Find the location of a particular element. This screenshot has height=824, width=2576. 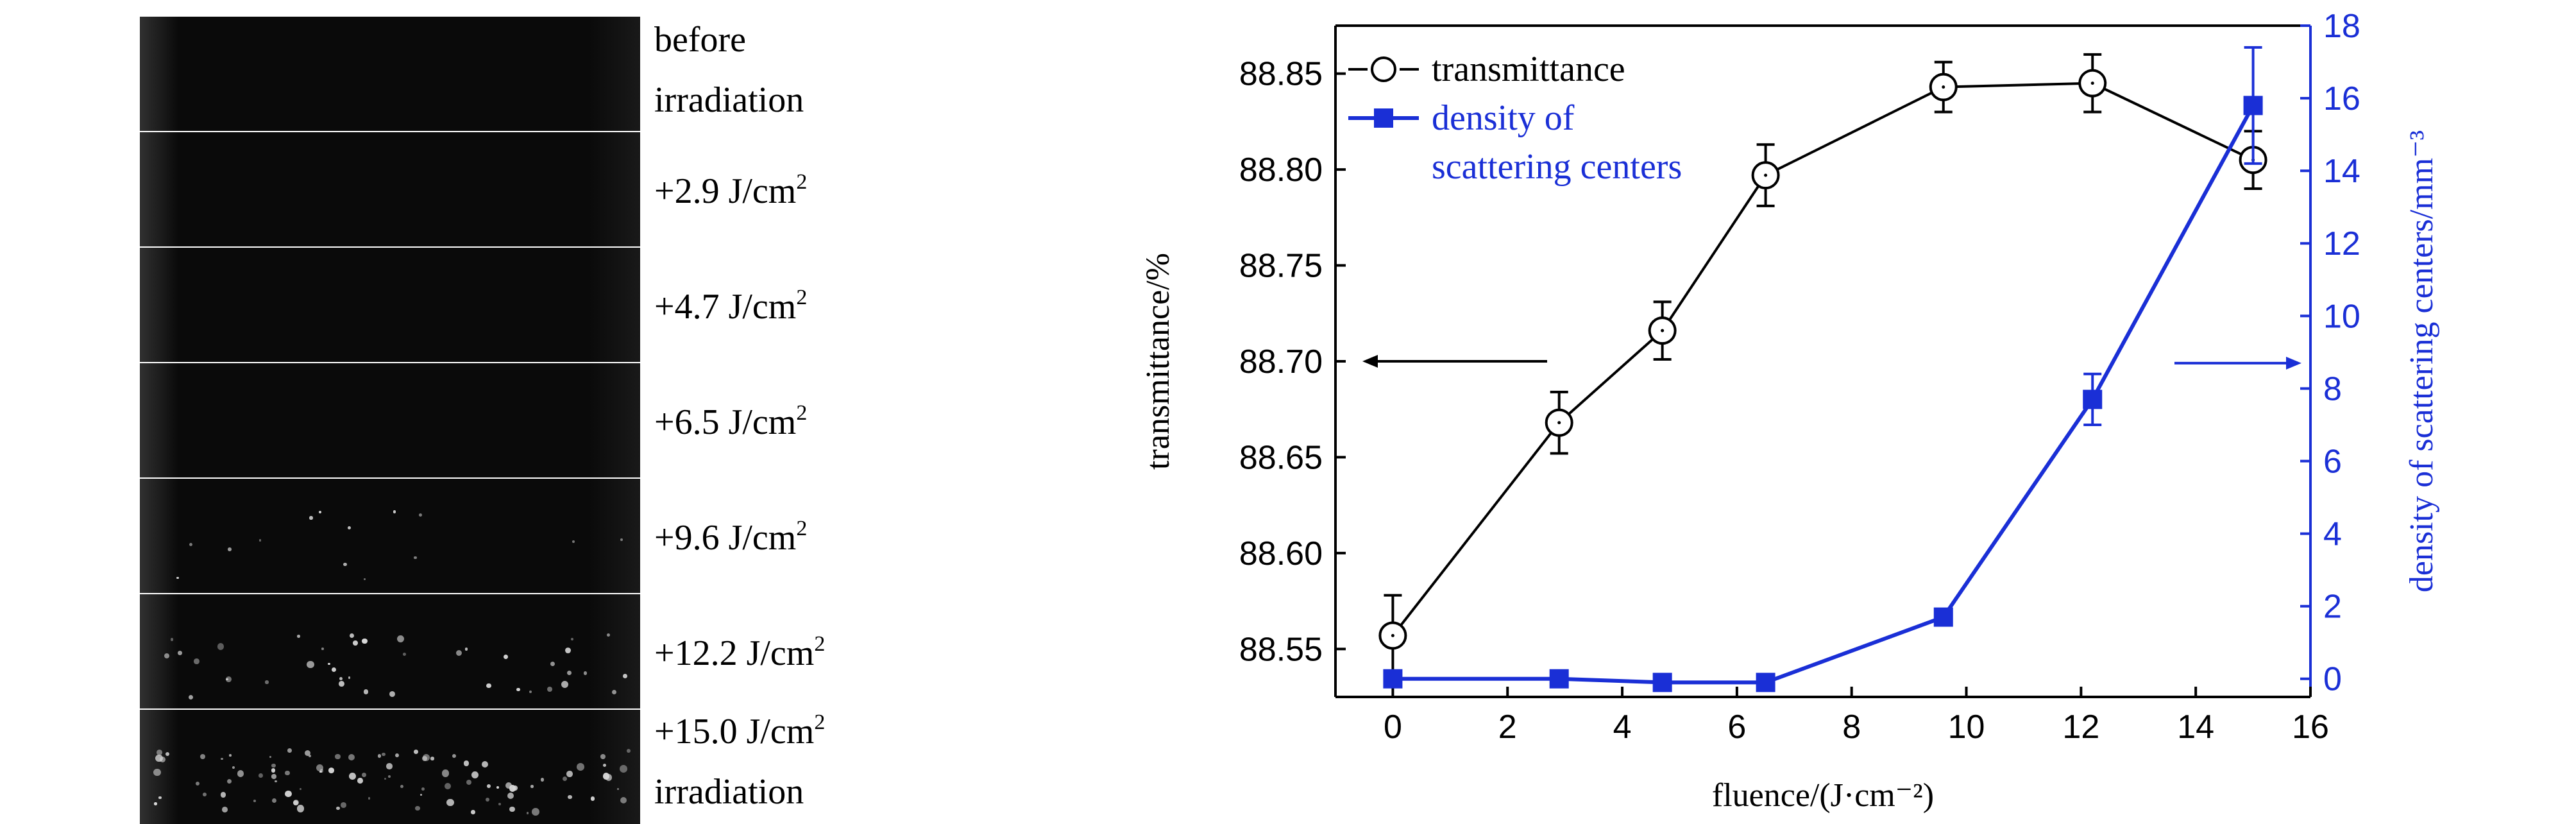

y-left-axis-title: transmittance/% is located at coordinates (1158, 361).